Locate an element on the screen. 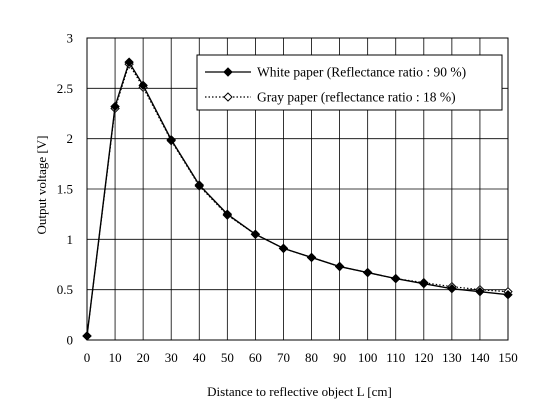 Image resolution: width=548 pixels, height=412 pixels. y-axis-title: Output voltage [V] is located at coordinates (41, 185).